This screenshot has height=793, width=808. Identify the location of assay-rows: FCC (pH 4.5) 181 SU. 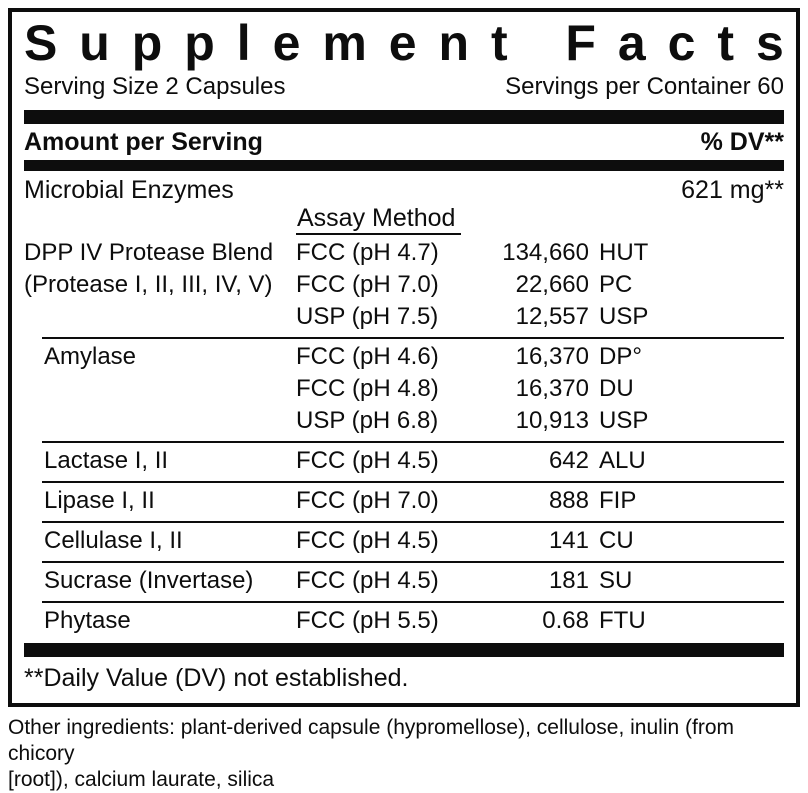
(540, 581).